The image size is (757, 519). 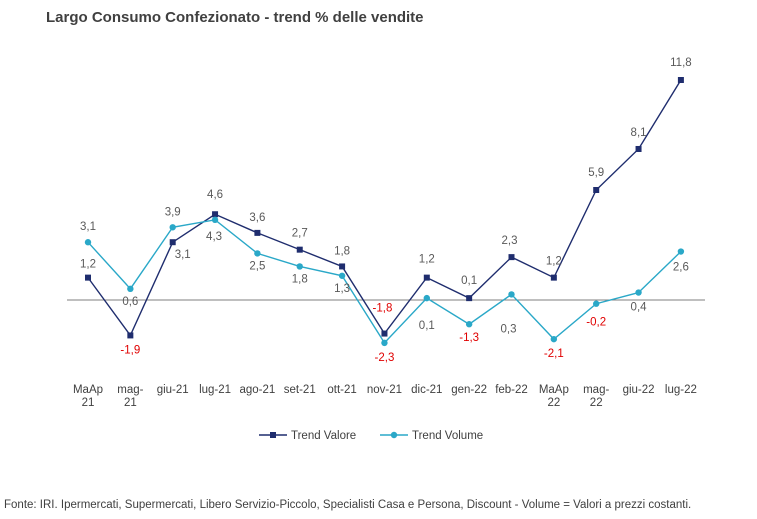 What do you see at coordinates (511, 390) in the screenshot?
I see `x-tick-label: feb-22` at bounding box center [511, 390].